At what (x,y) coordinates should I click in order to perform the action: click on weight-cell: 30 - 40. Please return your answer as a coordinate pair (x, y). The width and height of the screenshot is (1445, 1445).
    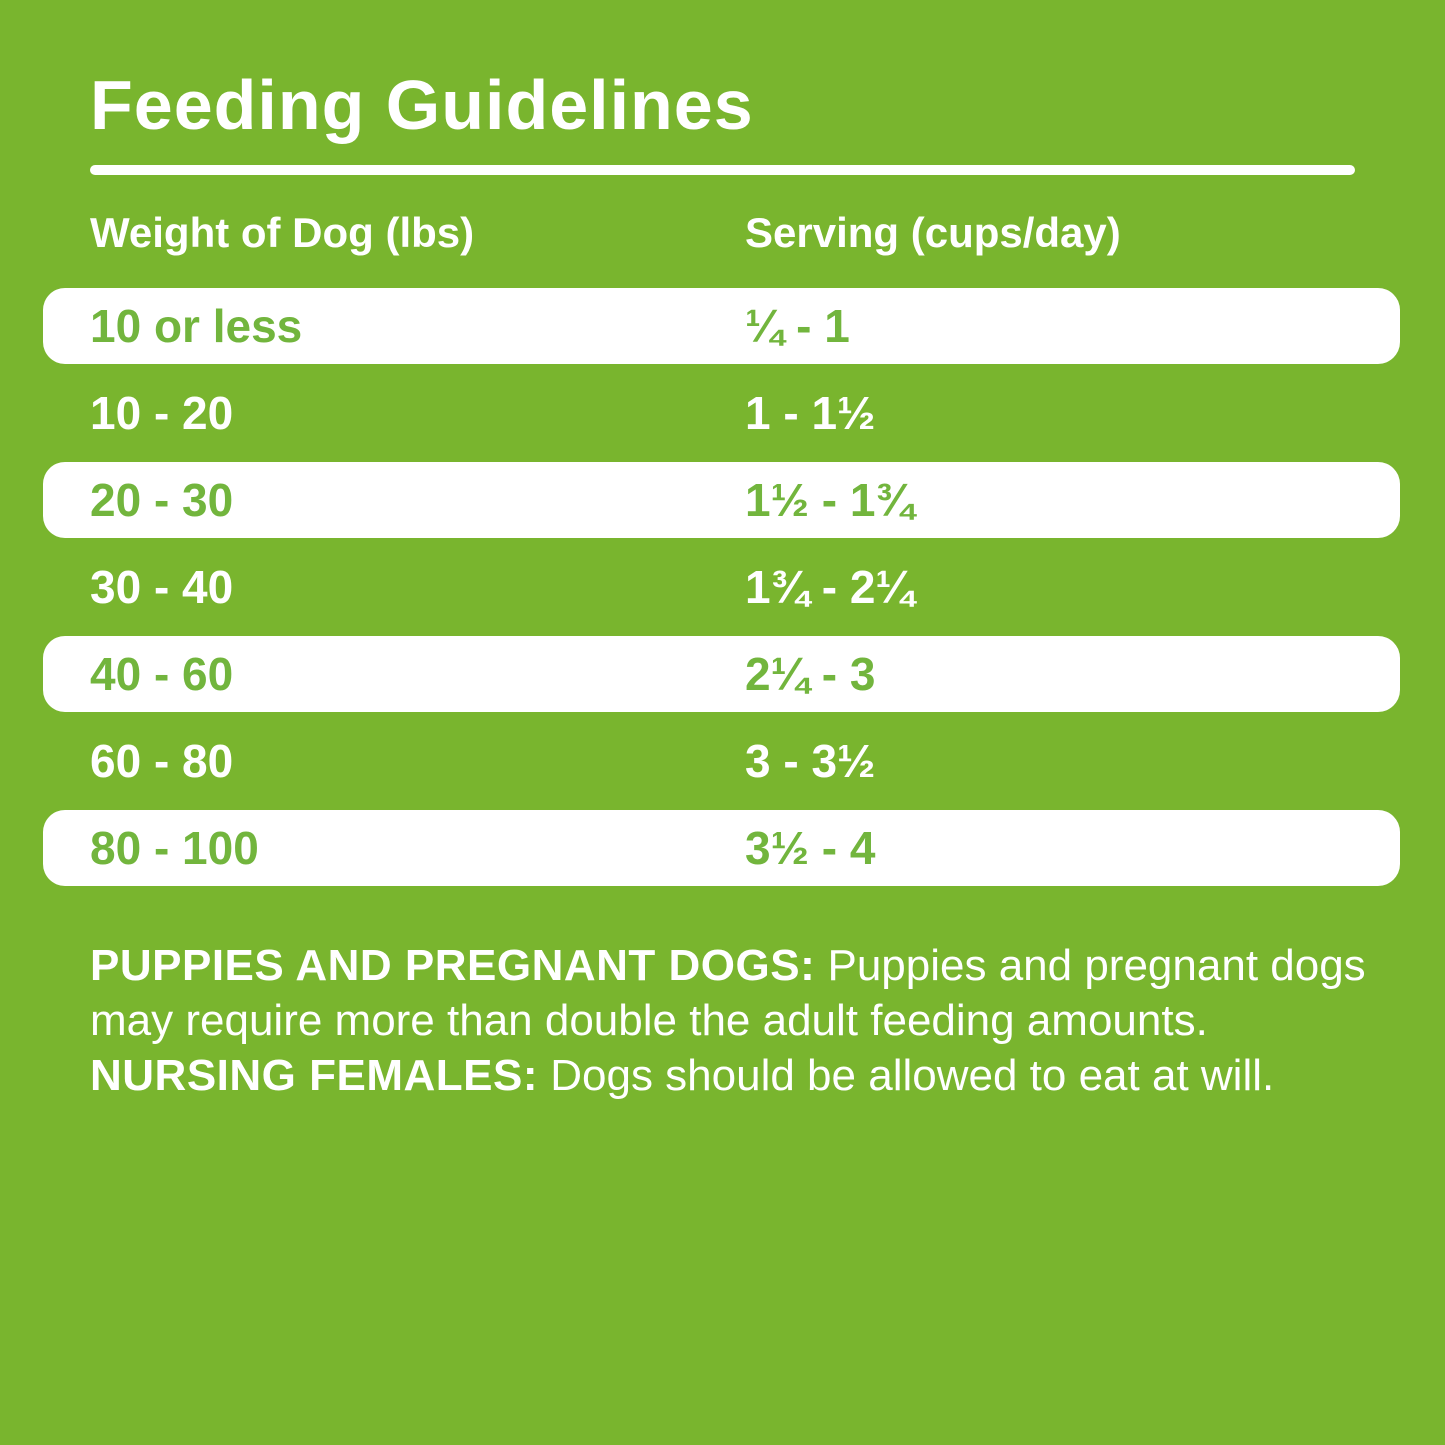
    Looking at the image, I should click on (162, 587).